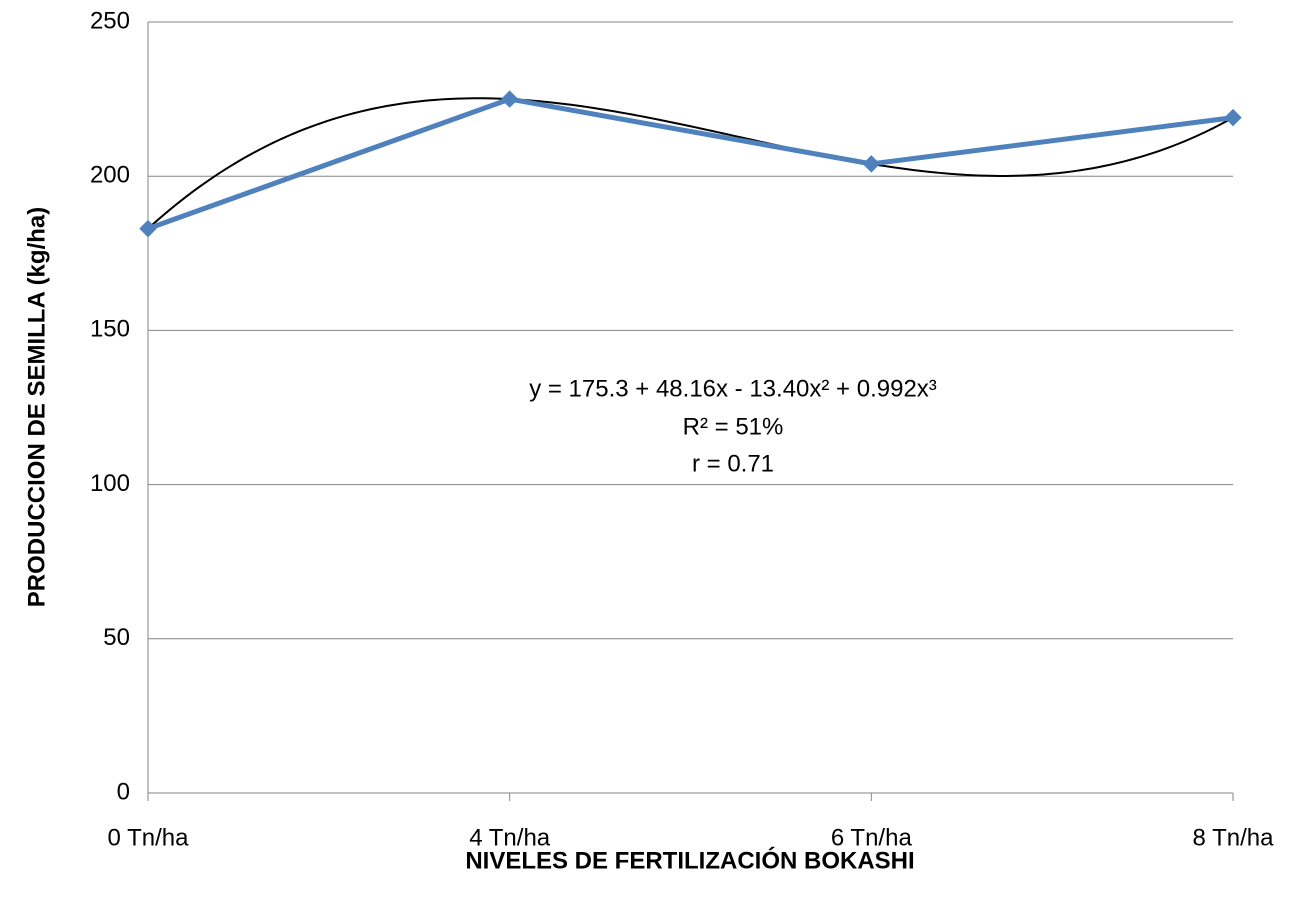 The width and height of the screenshot is (1294, 912). What do you see at coordinates (123, 791) in the screenshot?
I see `y-tick-label: 0` at bounding box center [123, 791].